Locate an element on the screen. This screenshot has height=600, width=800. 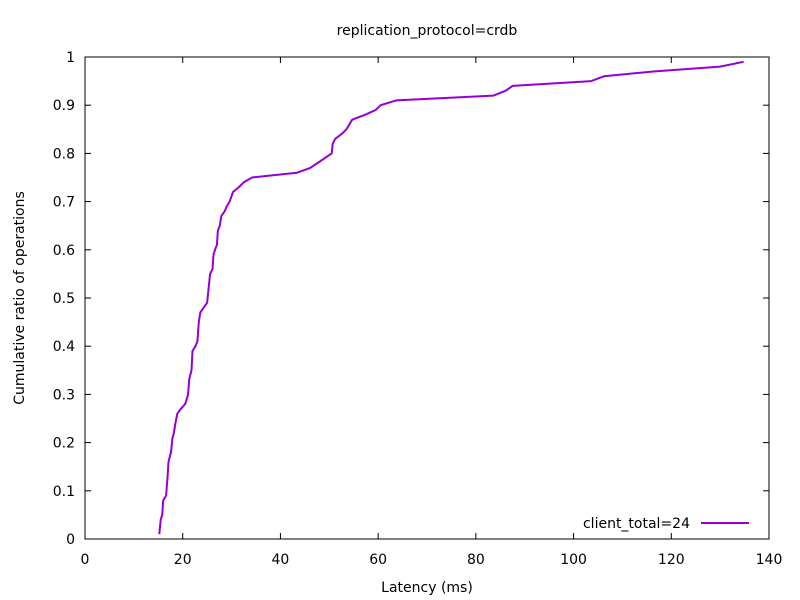
y-axis-label: Cumulative ratio of operations is located at coordinates (20, 298).